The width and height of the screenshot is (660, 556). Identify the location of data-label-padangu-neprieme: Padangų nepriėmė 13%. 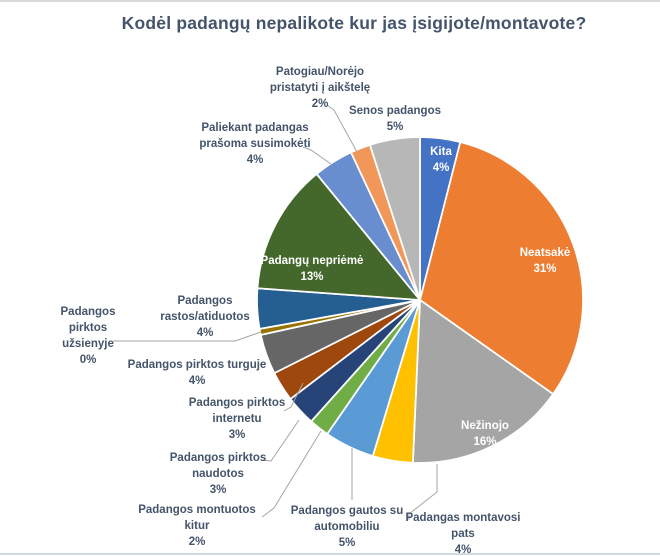
(312, 269).